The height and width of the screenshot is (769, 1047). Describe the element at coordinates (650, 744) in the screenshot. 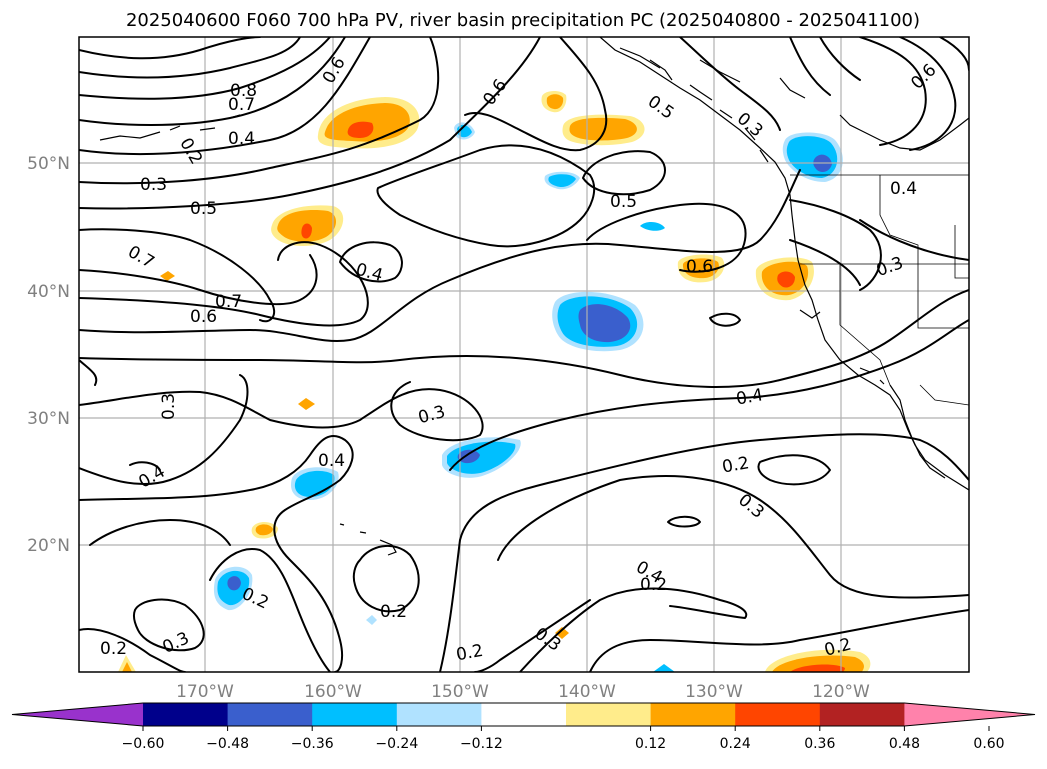

I see `colorbar-tick-label: 0.12` at that location.